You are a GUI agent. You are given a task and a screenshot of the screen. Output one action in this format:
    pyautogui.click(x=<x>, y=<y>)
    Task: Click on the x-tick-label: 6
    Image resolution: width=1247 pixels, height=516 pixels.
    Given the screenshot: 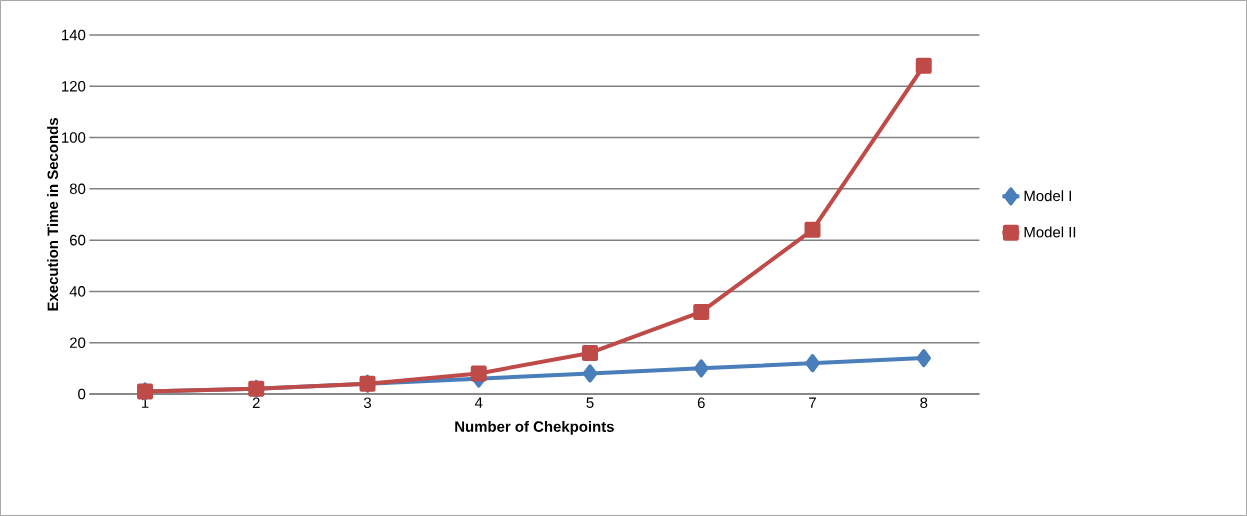 What is the action you would take?
    pyautogui.click(x=701, y=403)
    